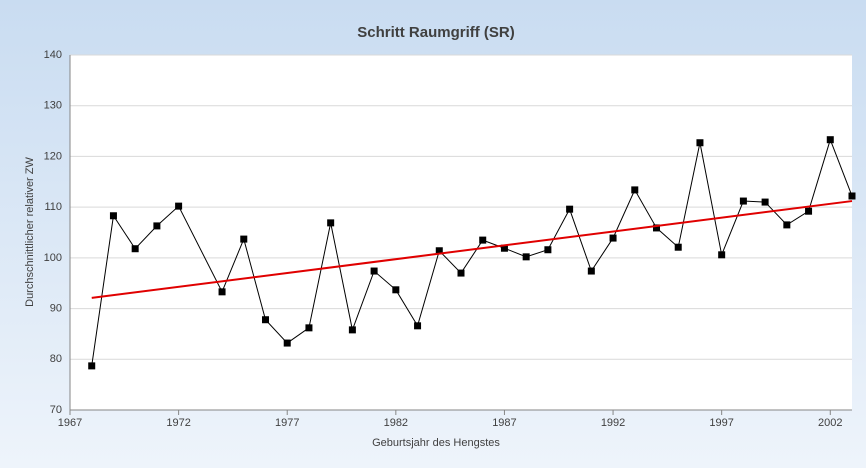 Image resolution: width=866 pixels, height=468 pixels. What do you see at coordinates (504, 423) in the screenshot?
I see `x-tick-label: 1987` at bounding box center [504, 423].